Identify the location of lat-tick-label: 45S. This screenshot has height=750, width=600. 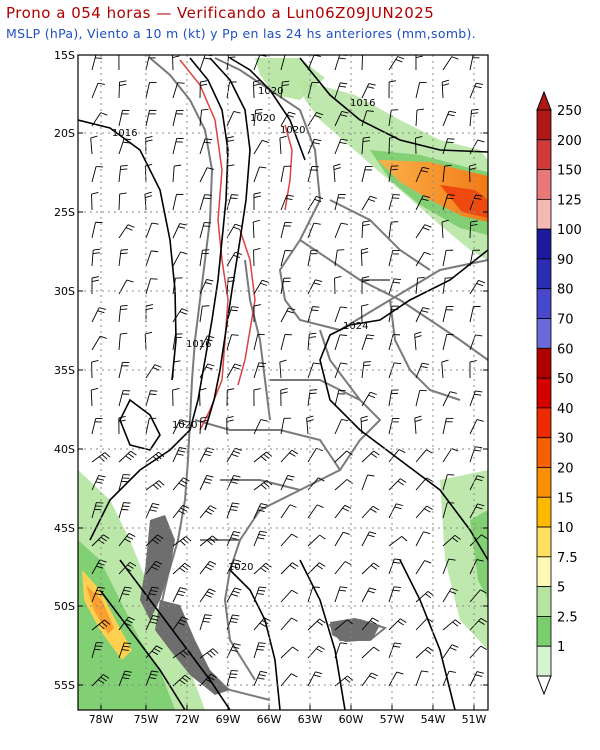
(64, 528).